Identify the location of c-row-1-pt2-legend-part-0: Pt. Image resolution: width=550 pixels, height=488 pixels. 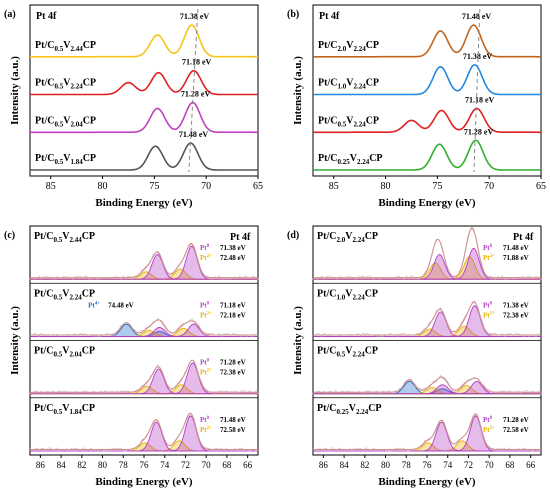
(203, 315).